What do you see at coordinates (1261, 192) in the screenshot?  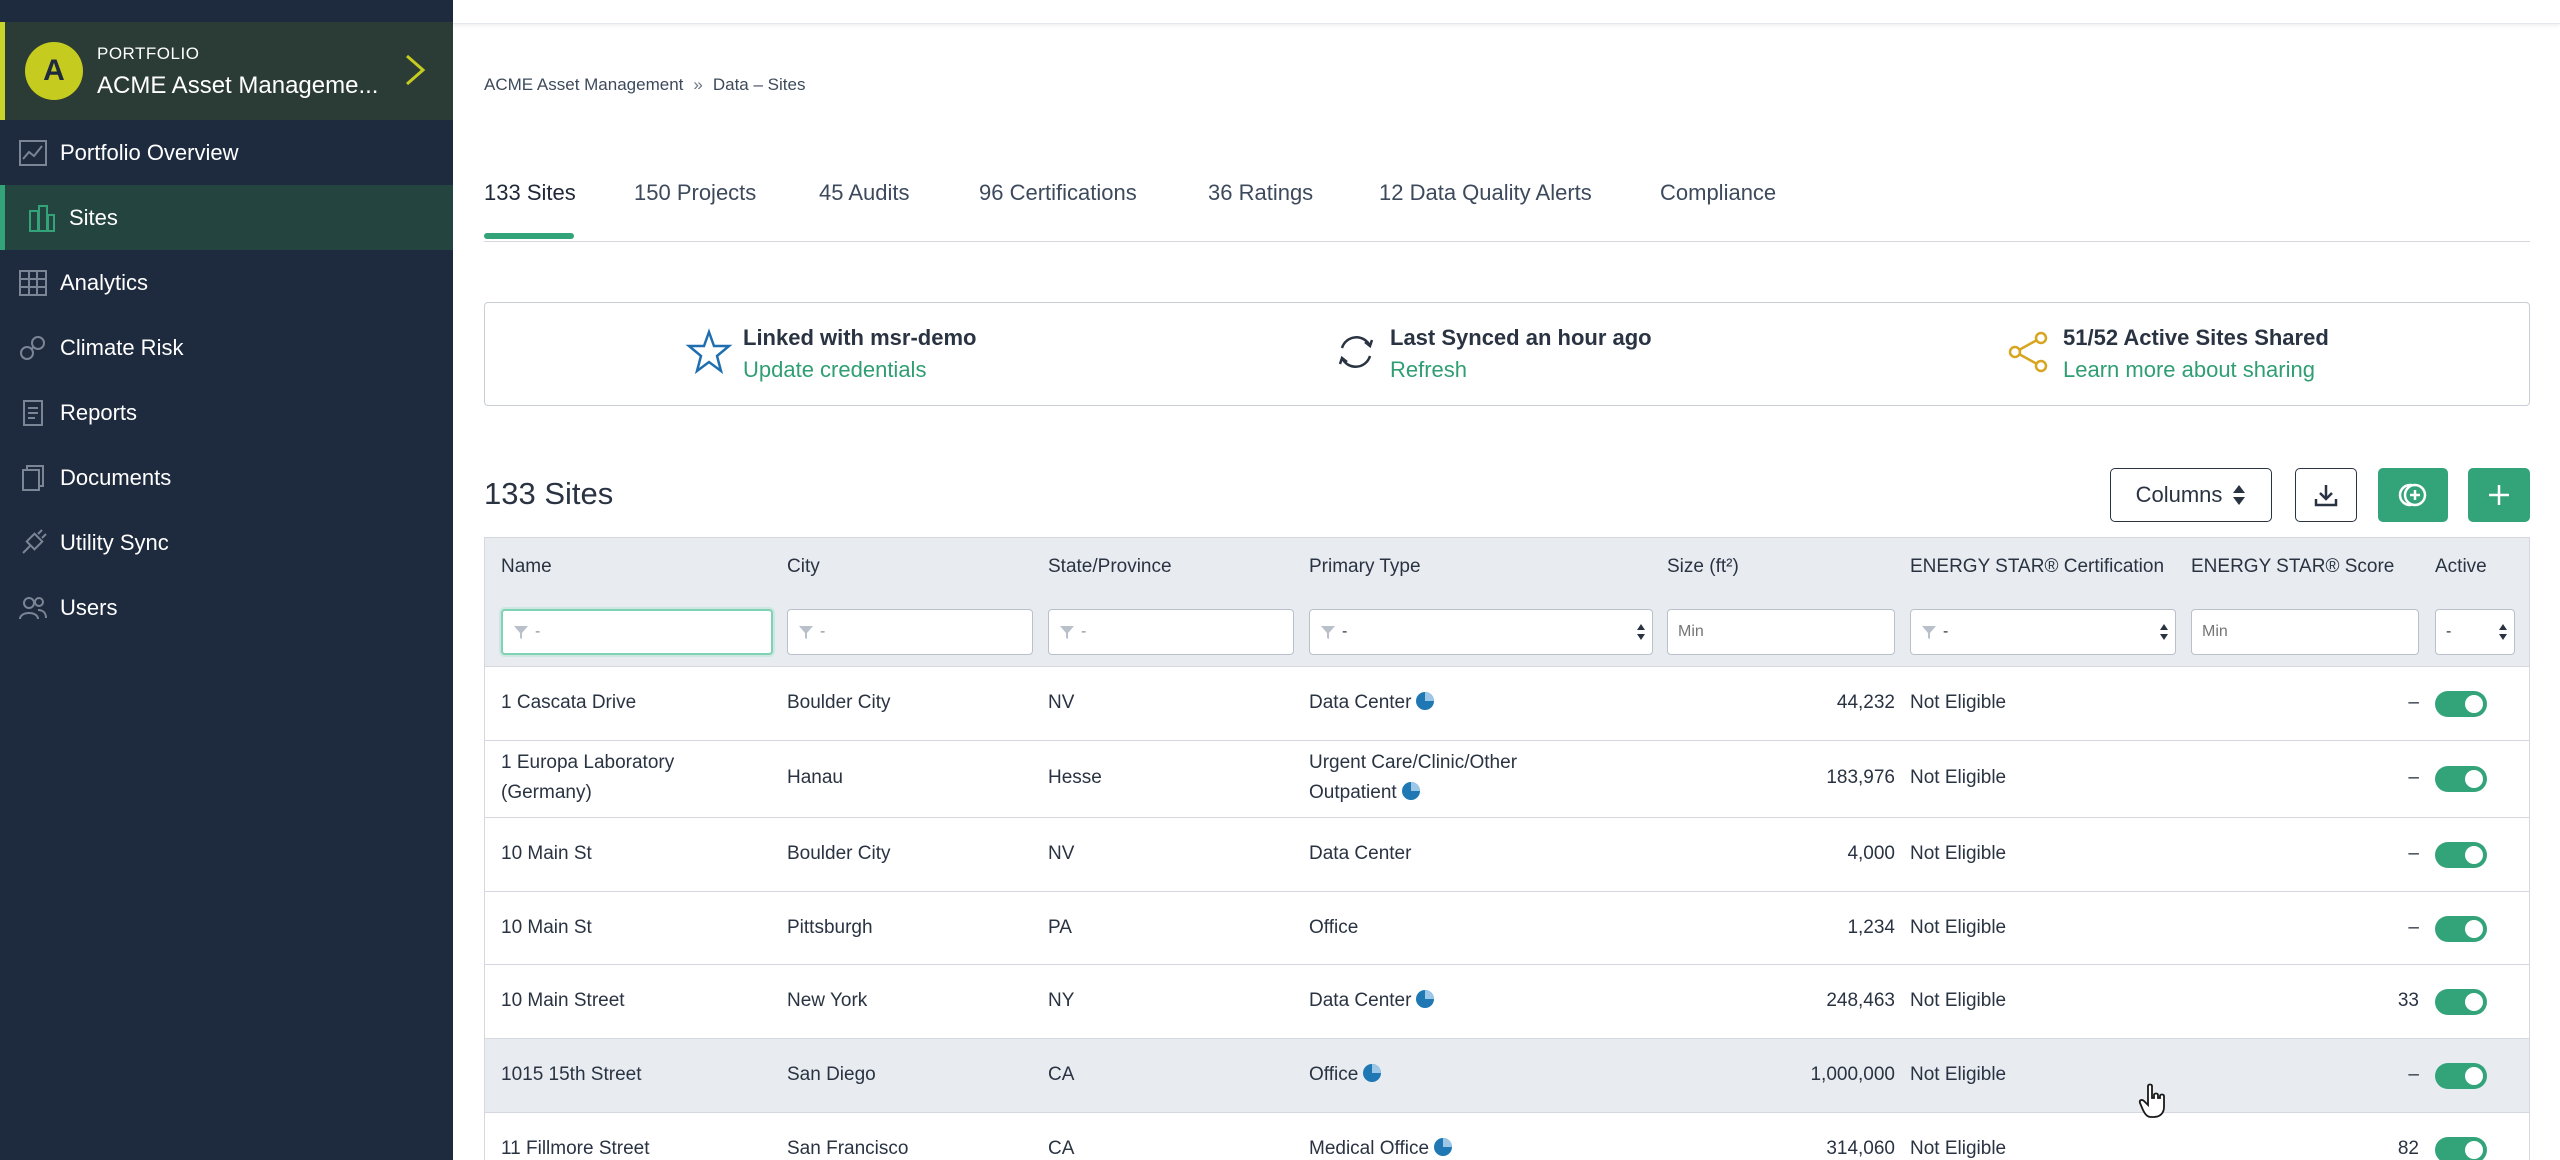 I see `tab-ratings: 36 Ratings` at bounding box center [1261, 192].